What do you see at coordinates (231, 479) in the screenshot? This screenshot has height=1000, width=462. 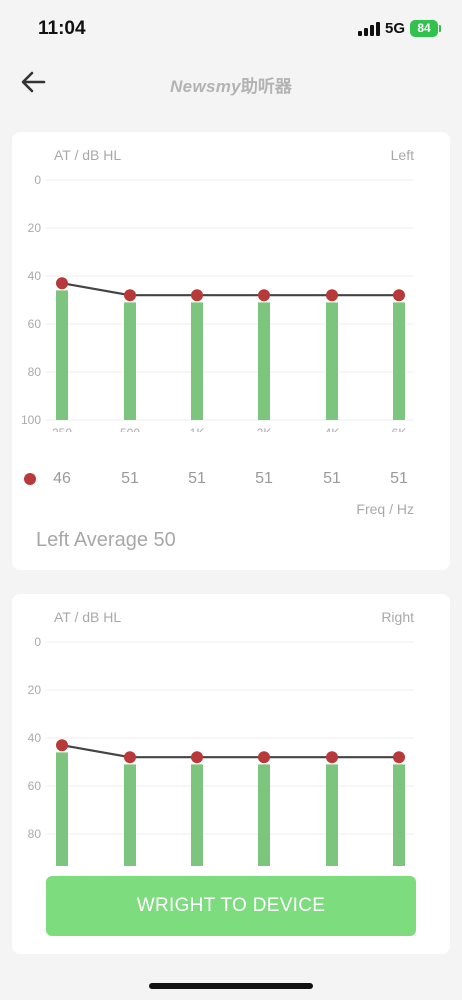 I see `left-values-row: 46 51 51 51 51 51` at bounding box center [231, 479].